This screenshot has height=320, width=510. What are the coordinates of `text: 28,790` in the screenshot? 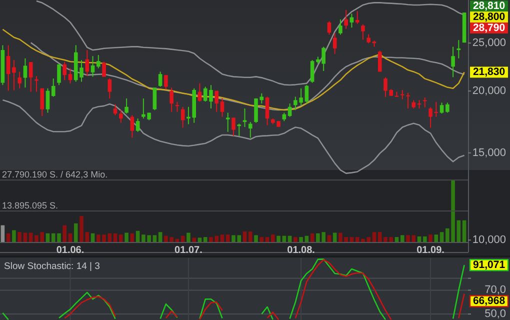 It's located at (489, 28).